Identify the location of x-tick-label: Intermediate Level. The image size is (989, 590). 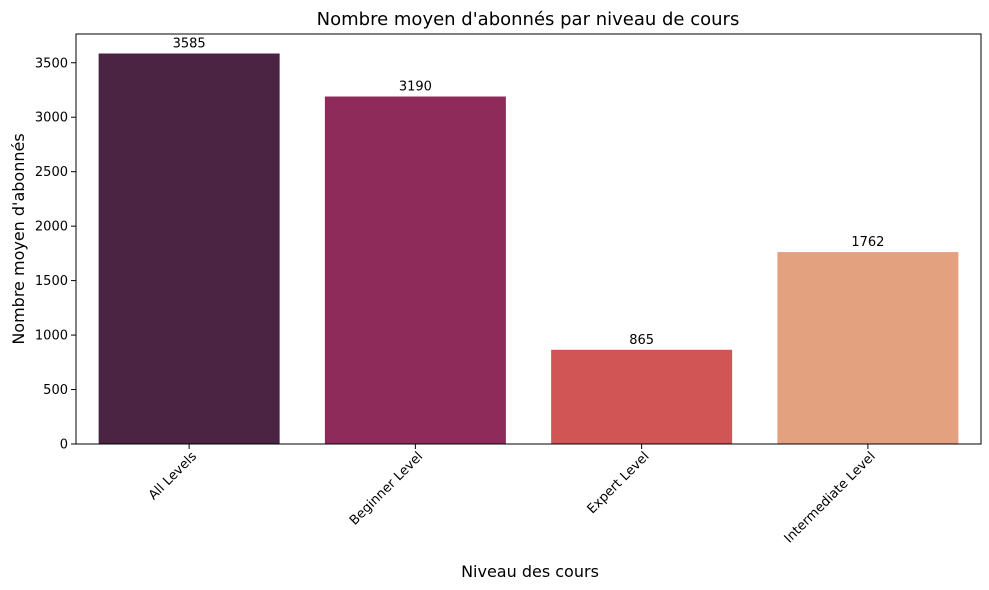
(830, 497).